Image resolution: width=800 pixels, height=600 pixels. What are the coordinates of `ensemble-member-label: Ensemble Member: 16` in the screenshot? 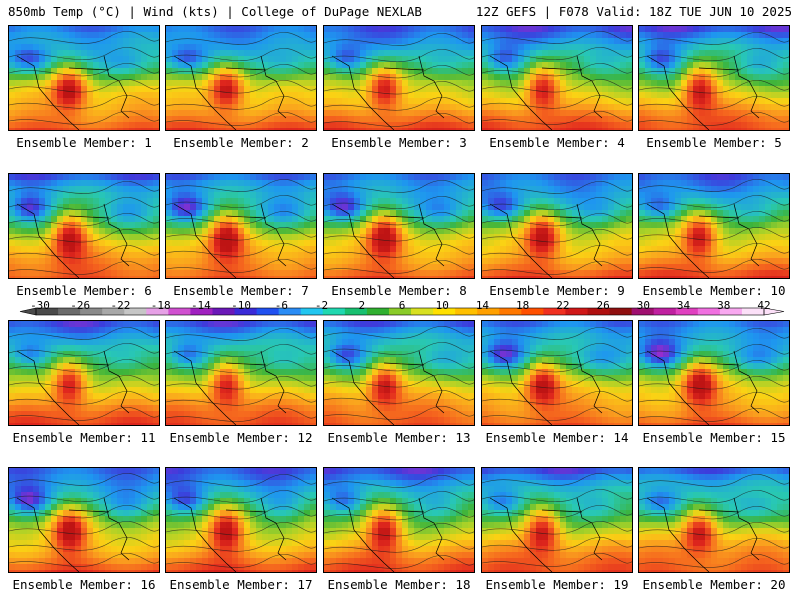 It's located at (84, 584).